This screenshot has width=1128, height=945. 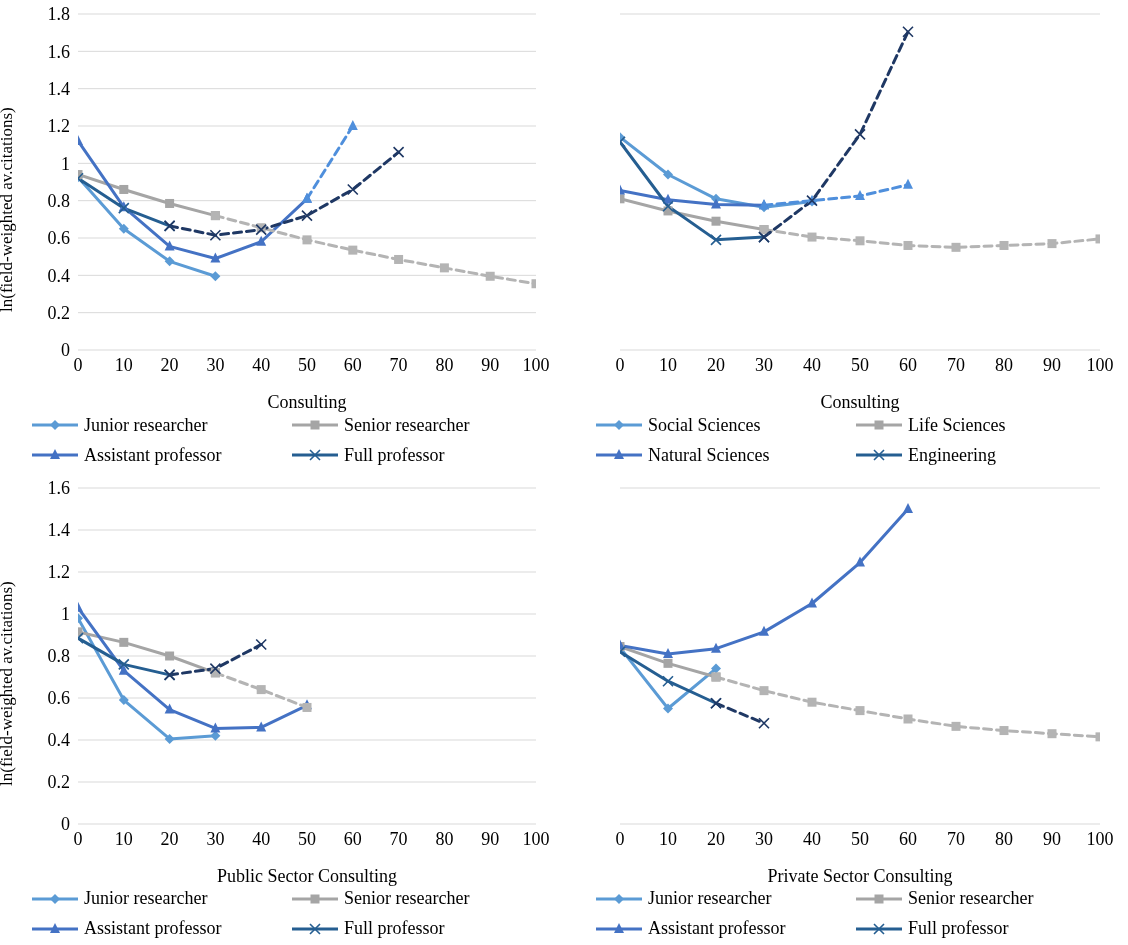 I want to click on legend-label: Engineering, so click(x=952, y=455).